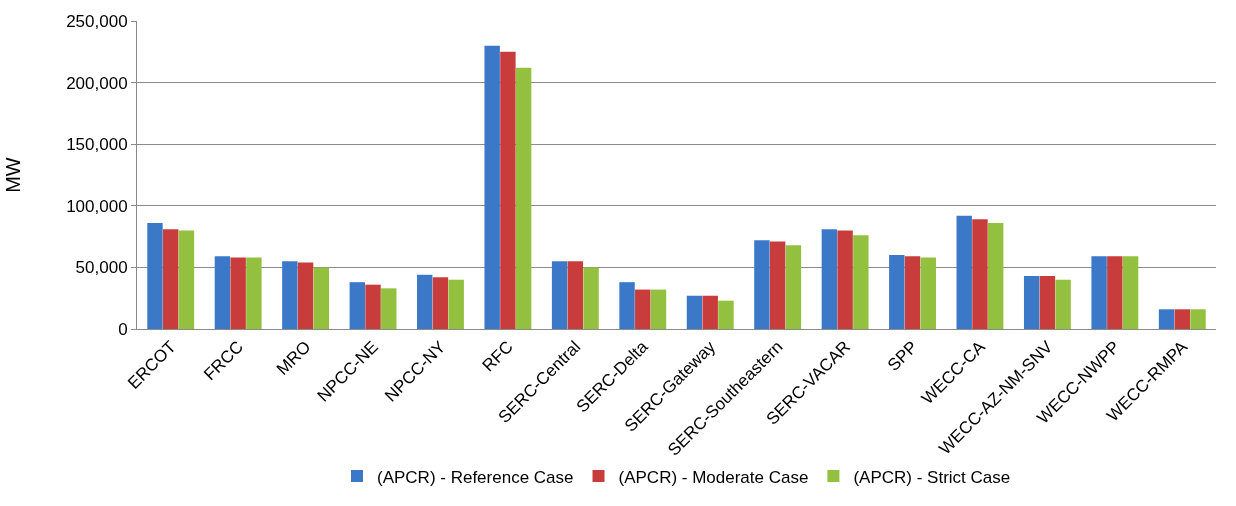 The image size is (1236, 506). Describe the element at coordinates (713, 477) in the screenshot. I see `legend-label: (APCR) - Moderate Case` at that location.